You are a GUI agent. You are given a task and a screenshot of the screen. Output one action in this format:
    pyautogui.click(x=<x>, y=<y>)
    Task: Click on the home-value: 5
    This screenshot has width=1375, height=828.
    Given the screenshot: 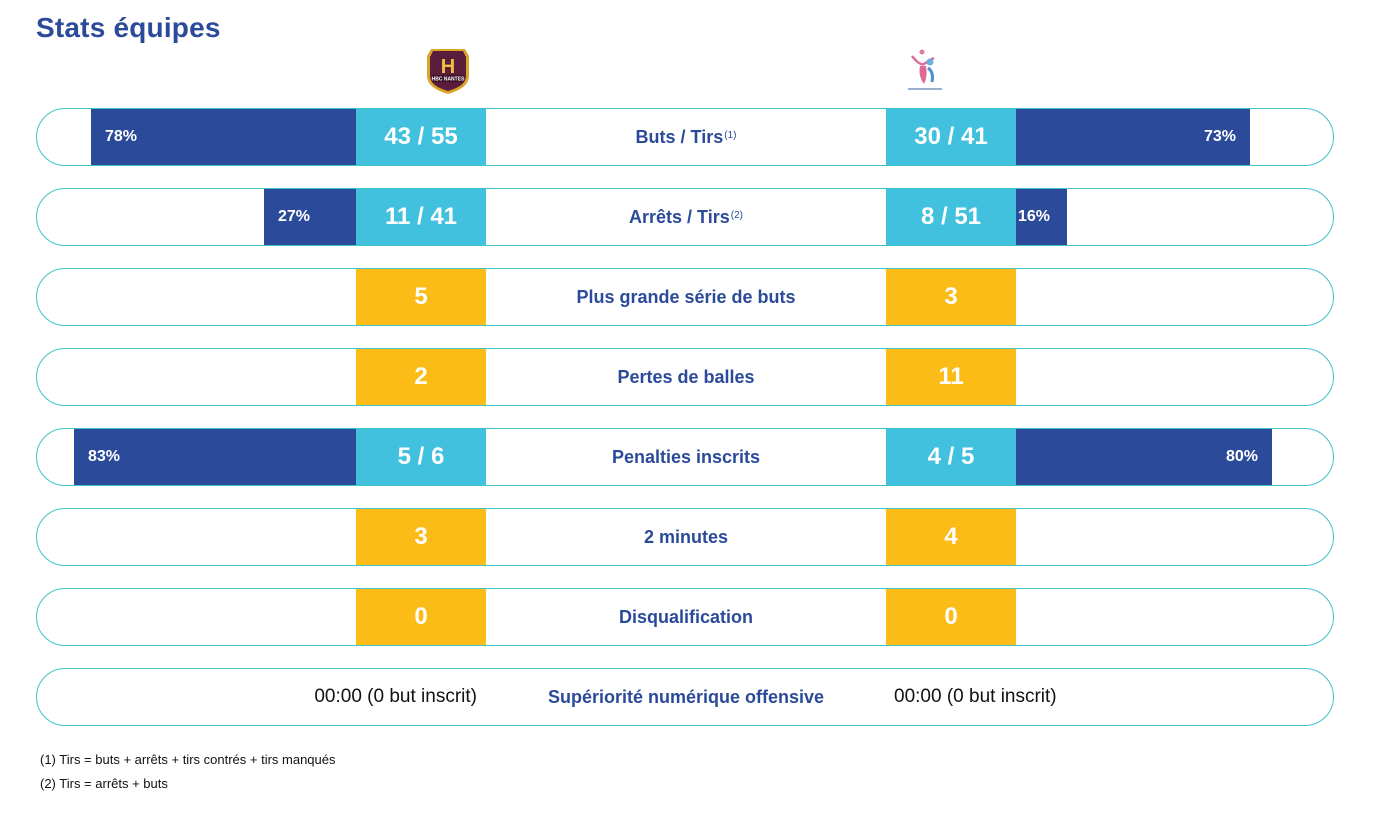 What is the action you would take?
    pyautogui.click(x=421, y=297)
    